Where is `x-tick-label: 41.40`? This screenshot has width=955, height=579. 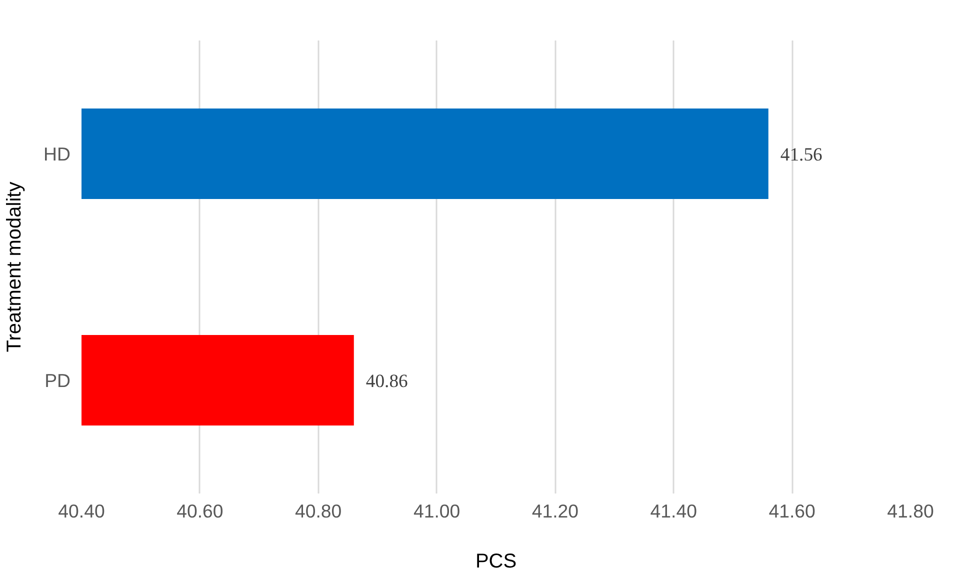 x-tick-label: 41.40 is located at coordinates (673, 511).